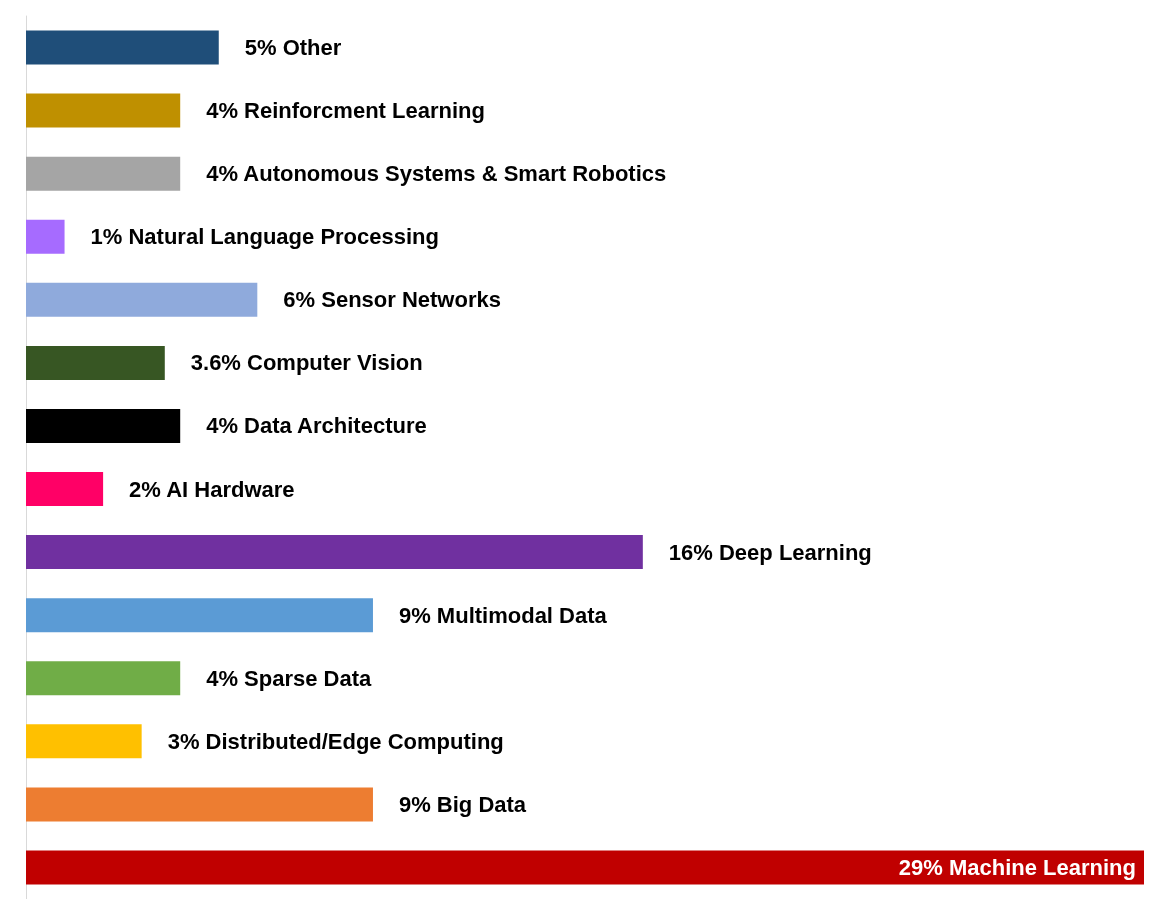  I want to click on data-label: 29%, so click(920, 867).